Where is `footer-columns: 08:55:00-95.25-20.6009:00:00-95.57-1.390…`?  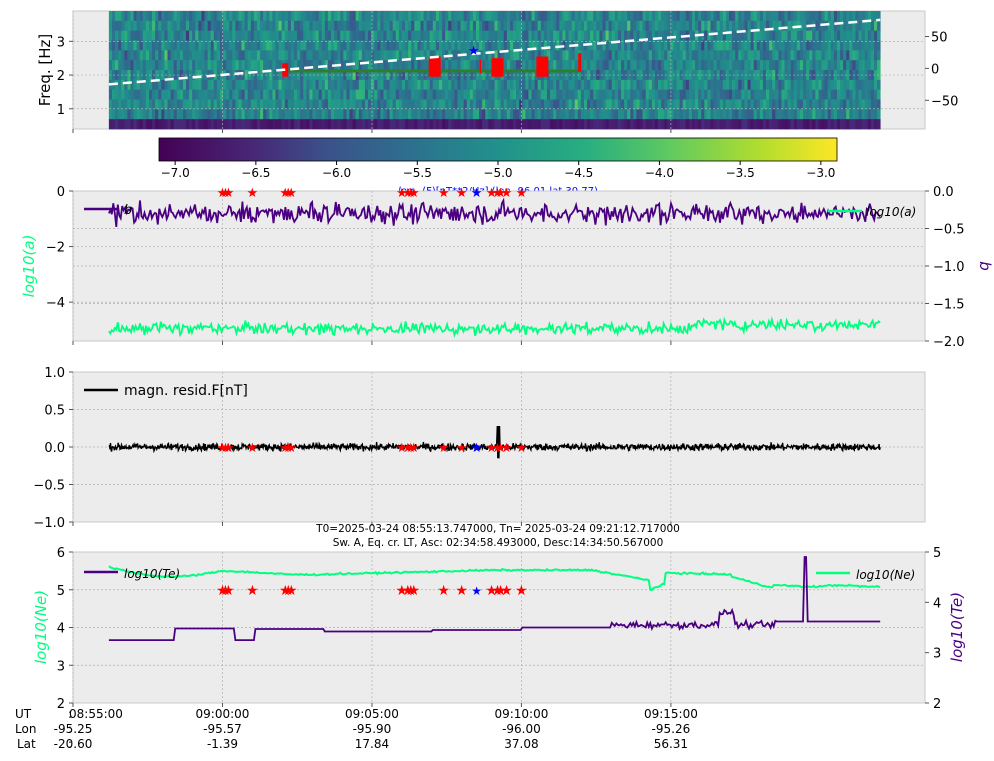 footer-columns: 08:55:00-95.25-20.6009:00:00-95.57-1.390… is located at coordinates (376, 729).